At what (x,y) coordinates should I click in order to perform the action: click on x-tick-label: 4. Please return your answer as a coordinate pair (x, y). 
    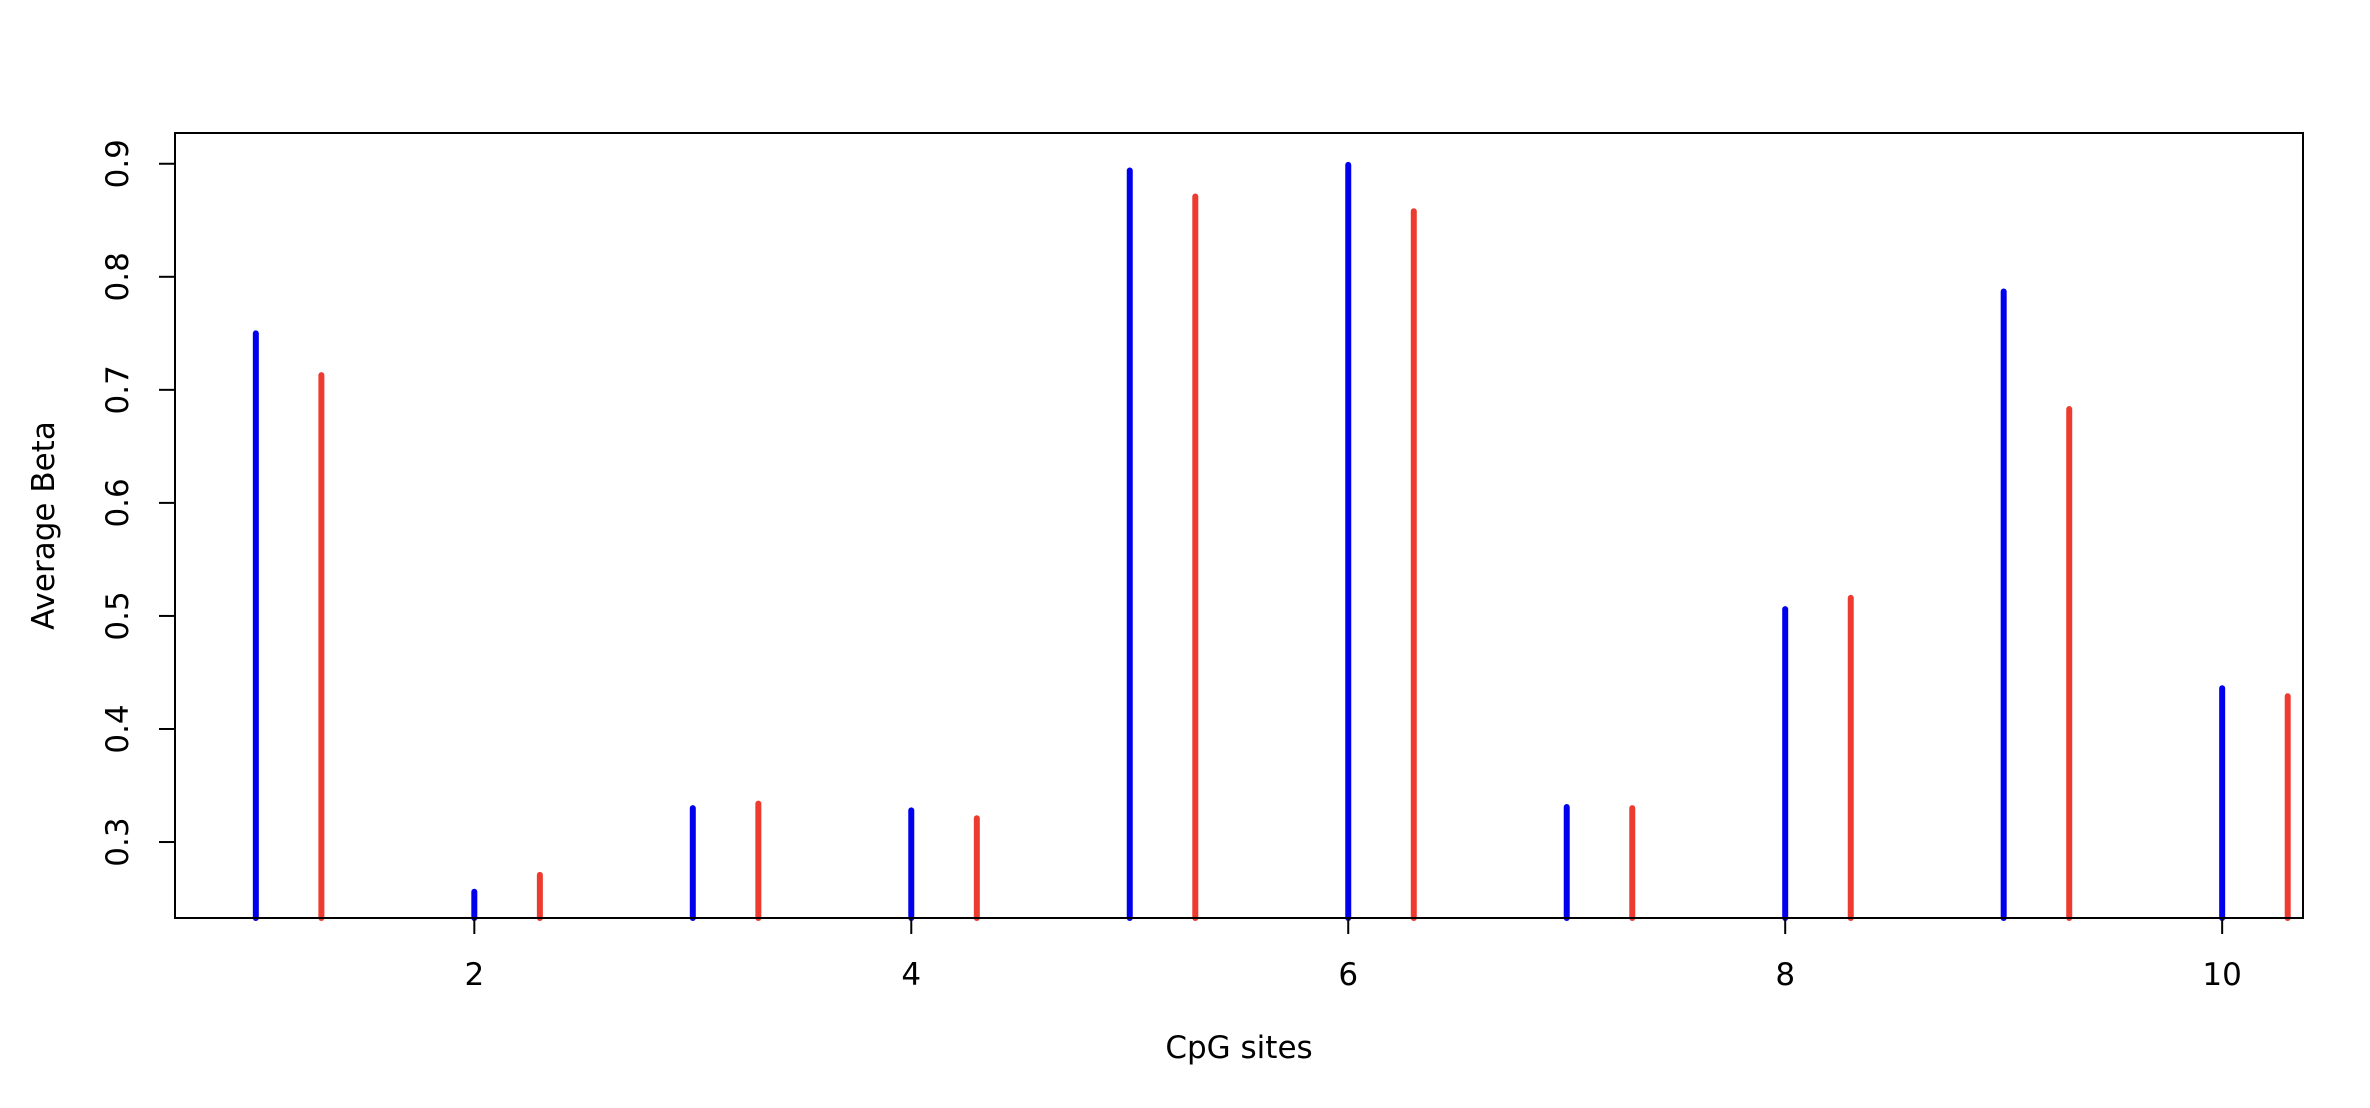
    Looking at the image, I should click on (911, 975).